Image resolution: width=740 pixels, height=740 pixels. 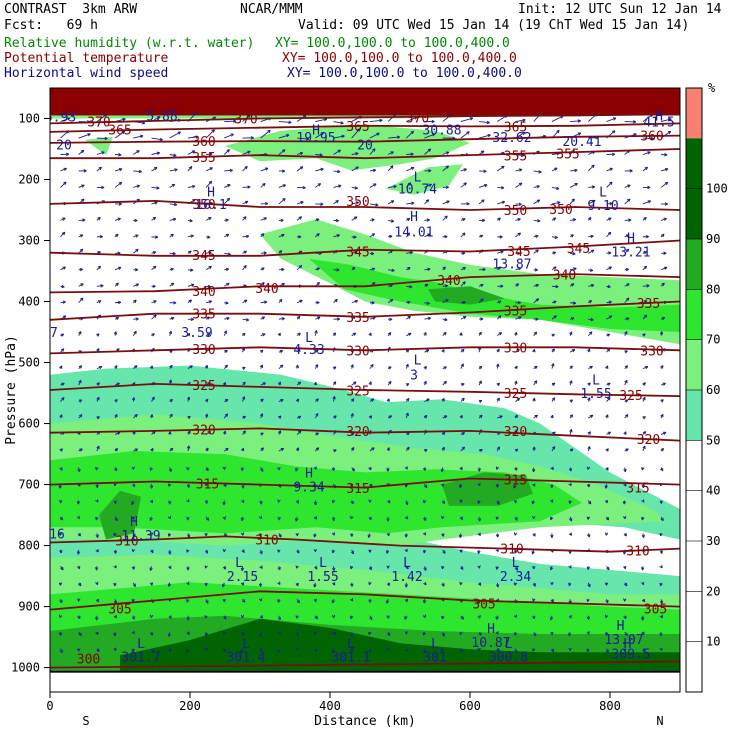 What do you see at coordinates (203, 431) in the screenshot?
I see `theta-label: 320` at bounding box center [203, 431].